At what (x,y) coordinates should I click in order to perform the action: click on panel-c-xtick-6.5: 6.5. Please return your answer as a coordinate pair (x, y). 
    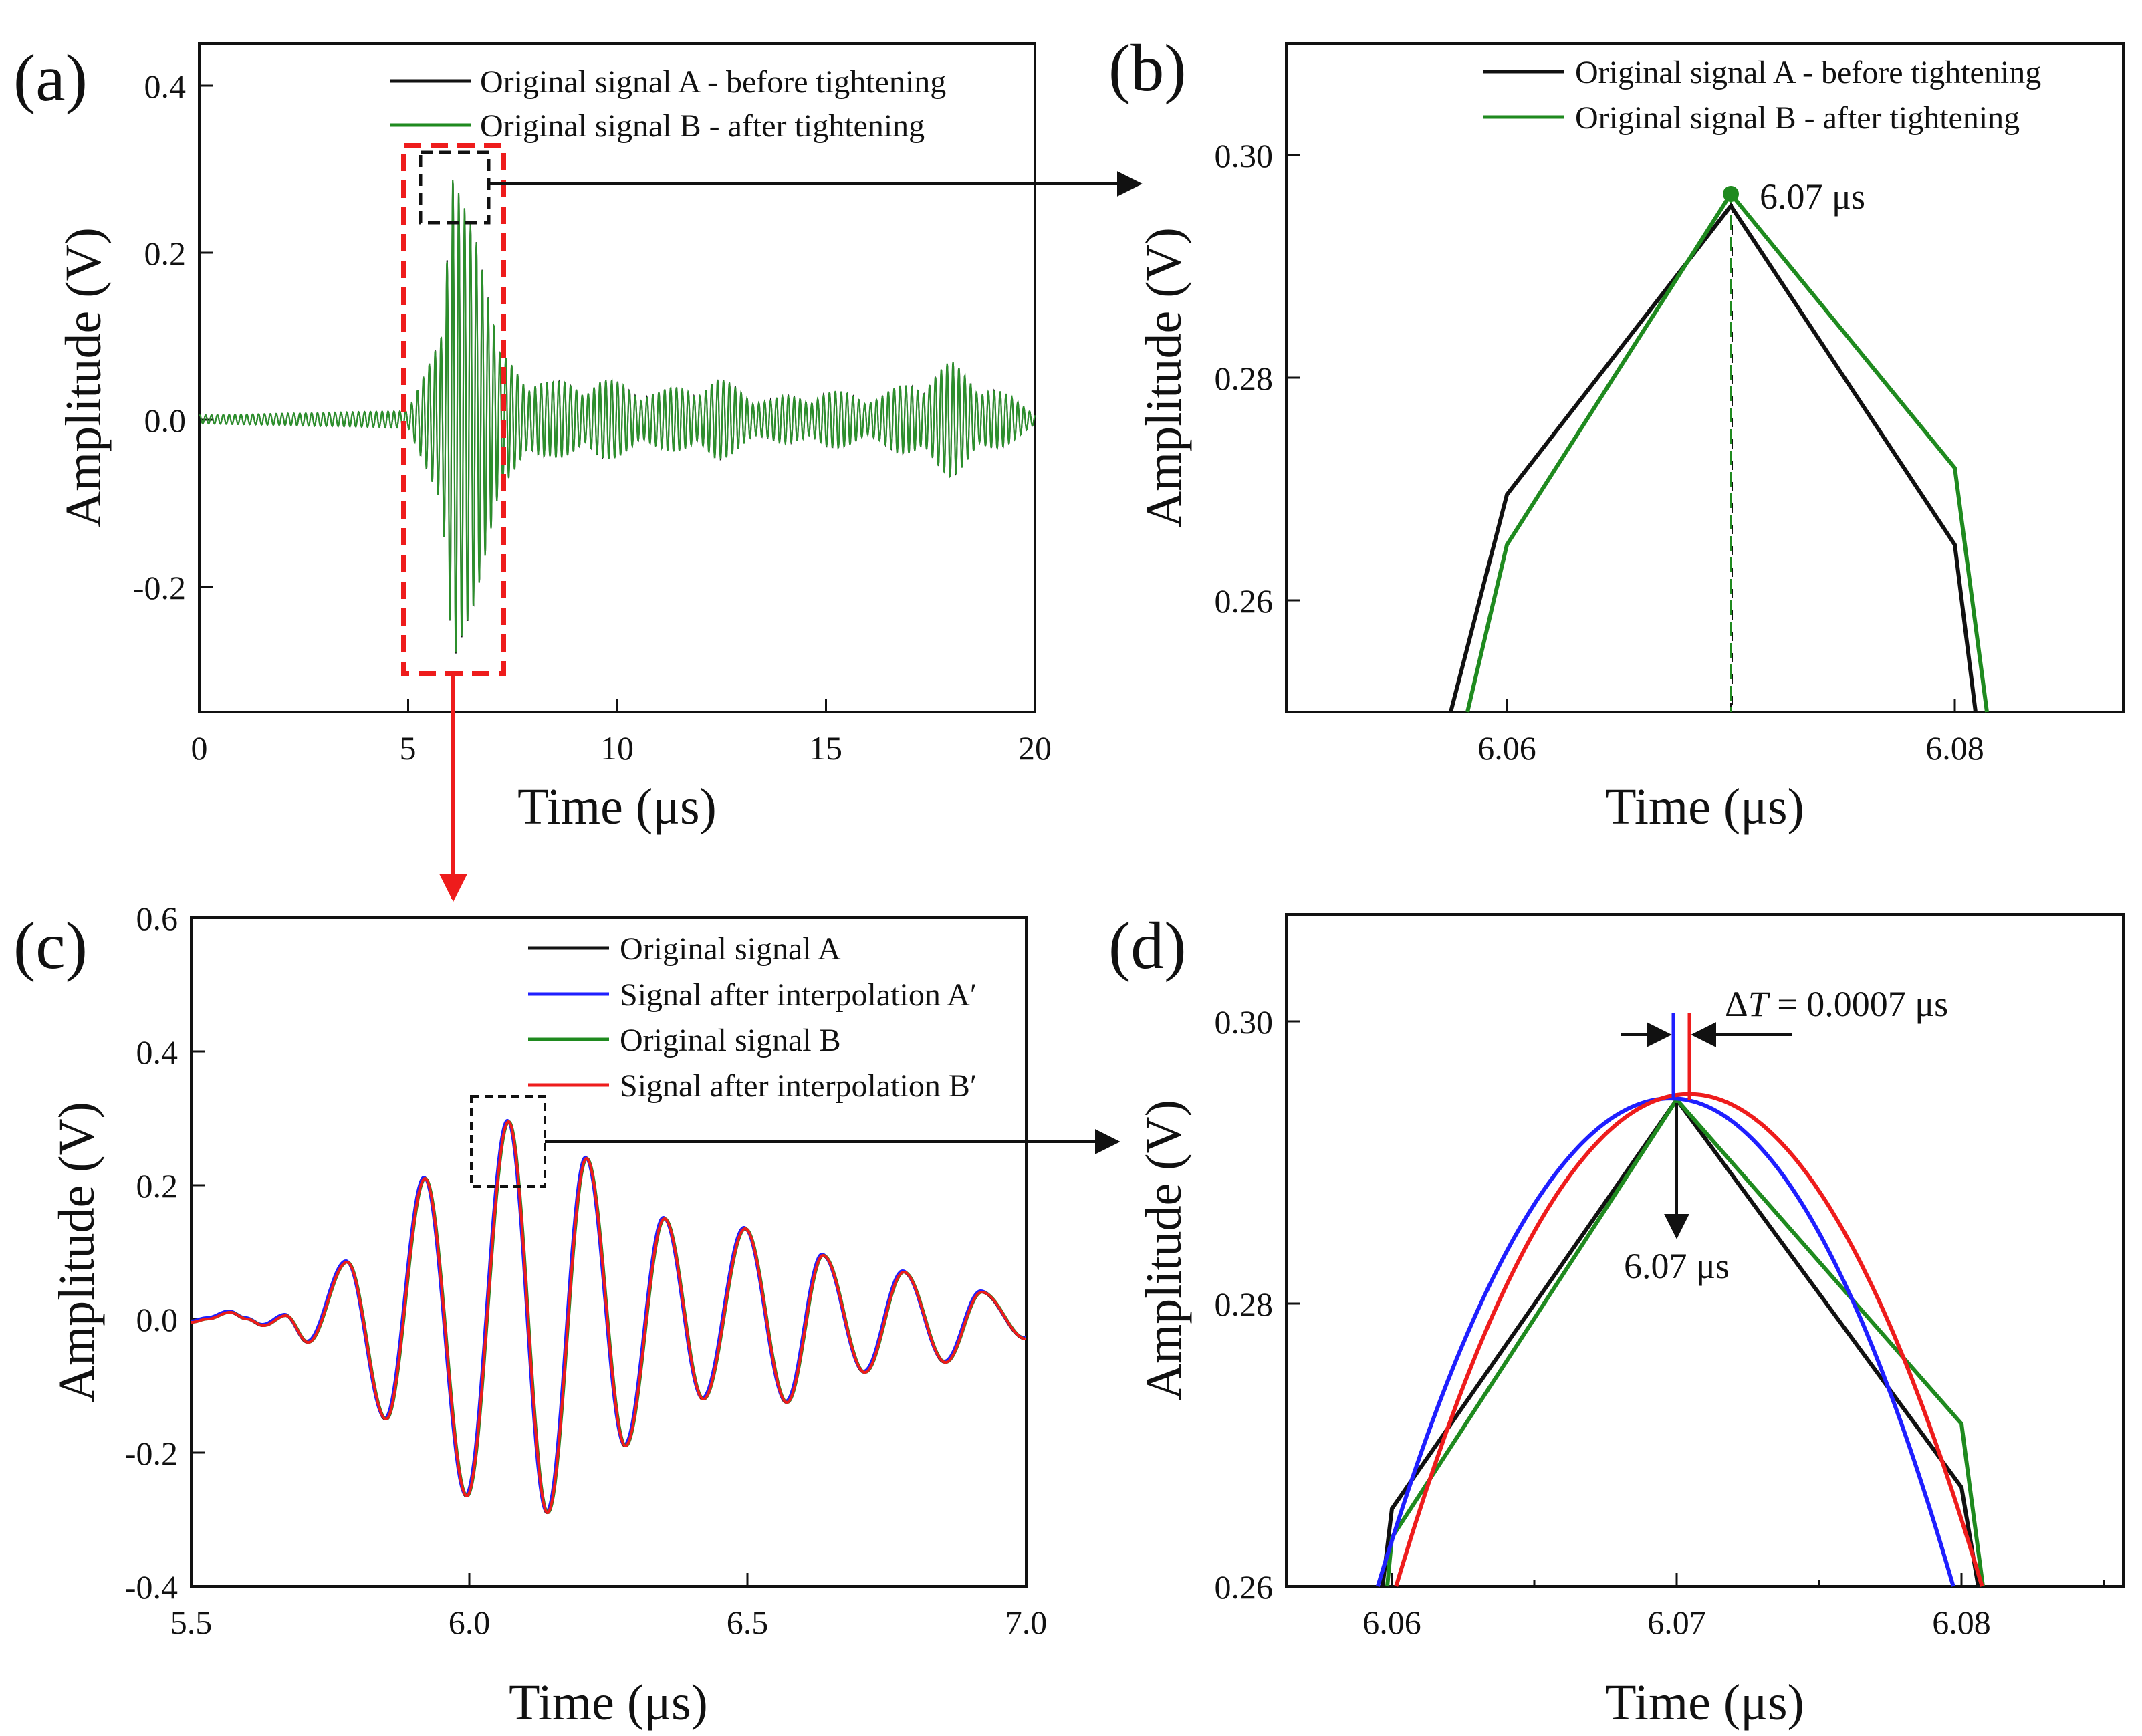
    Looking at the image, I should click on (748, 1622).